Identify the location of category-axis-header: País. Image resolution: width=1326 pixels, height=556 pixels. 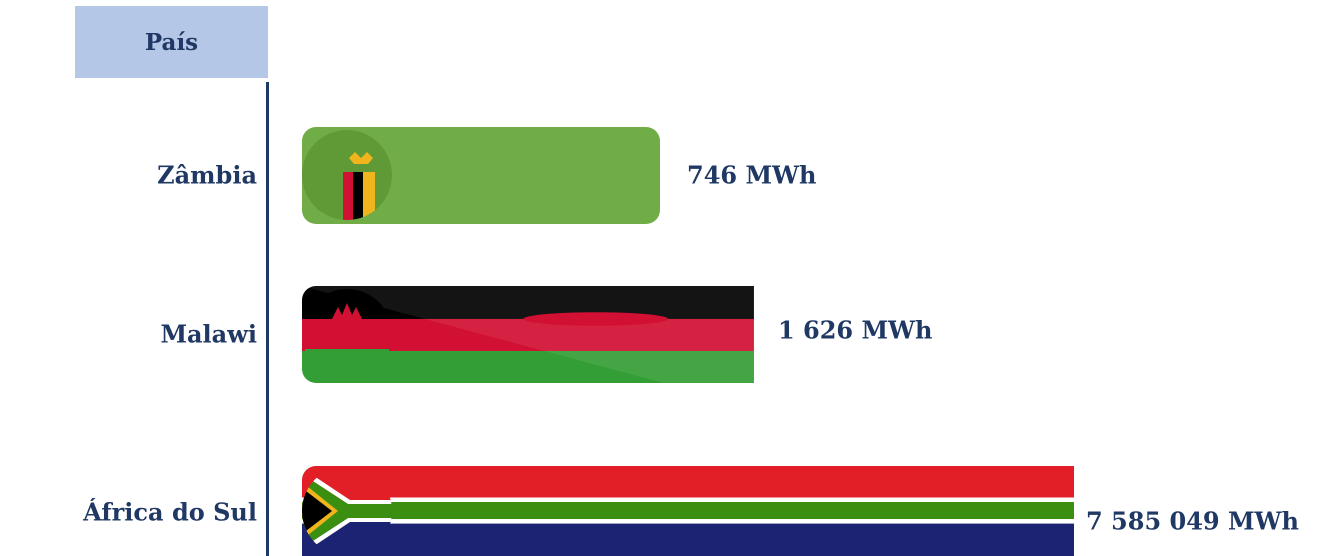
(171, 42).